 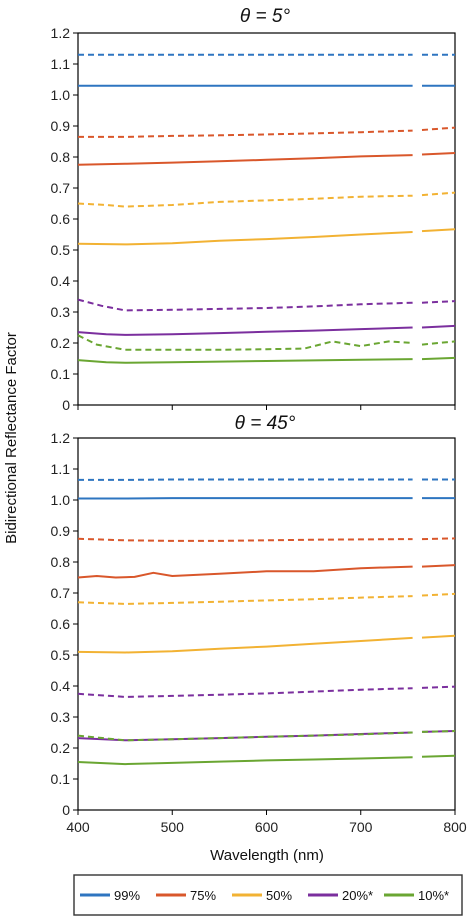 What do you see at coordinates (78, 827) in the screenshot?
I see `x-tick-label: 400` at bounding box center [78, 827].